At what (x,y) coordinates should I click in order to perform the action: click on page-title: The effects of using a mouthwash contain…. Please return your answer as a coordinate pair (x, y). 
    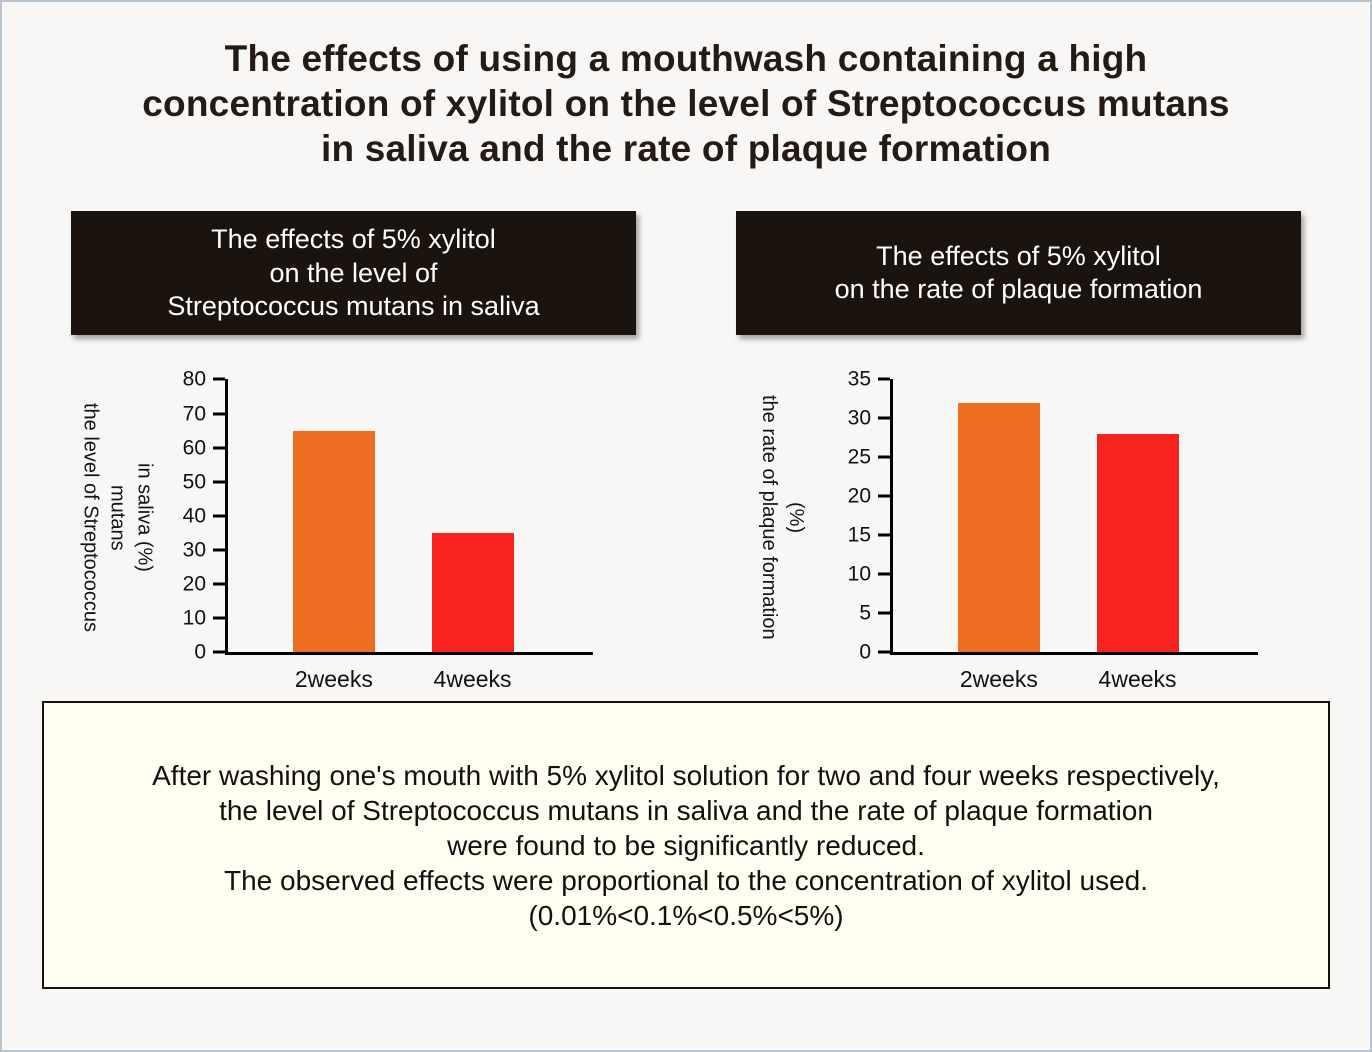
    Looking at the image, I should click on (686, 104).